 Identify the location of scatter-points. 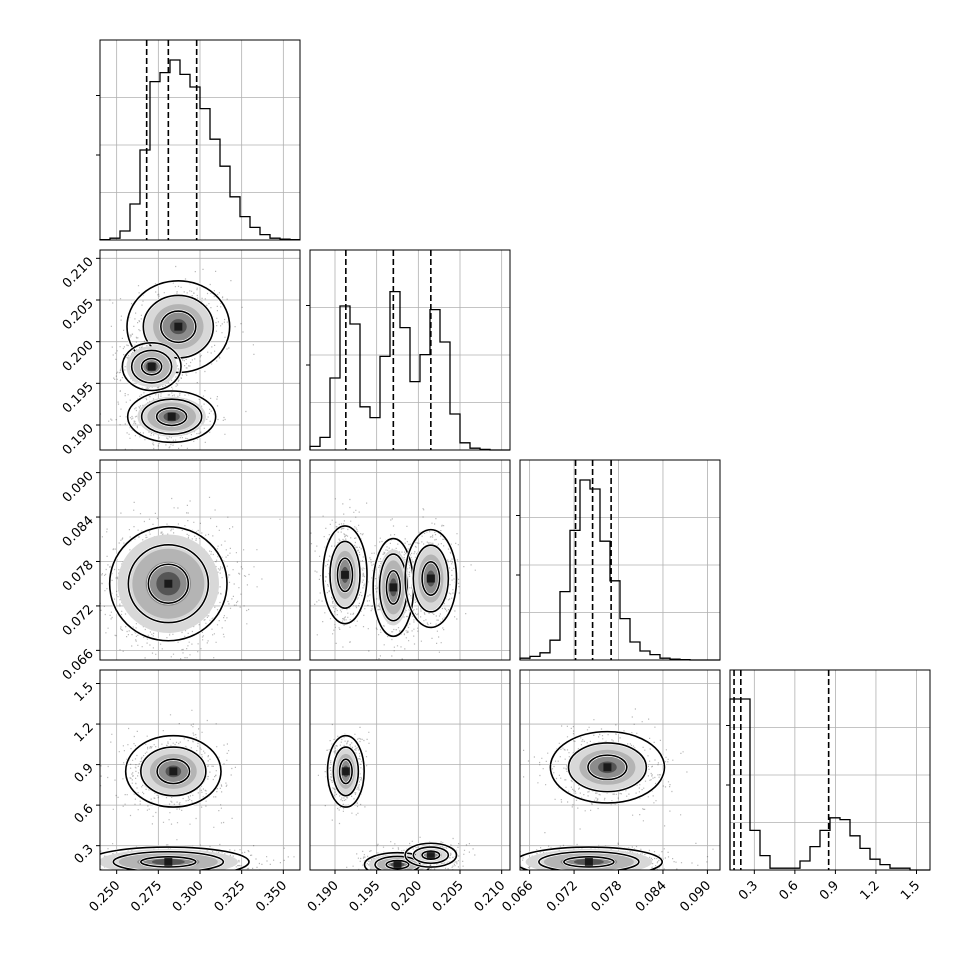
(197, 789).